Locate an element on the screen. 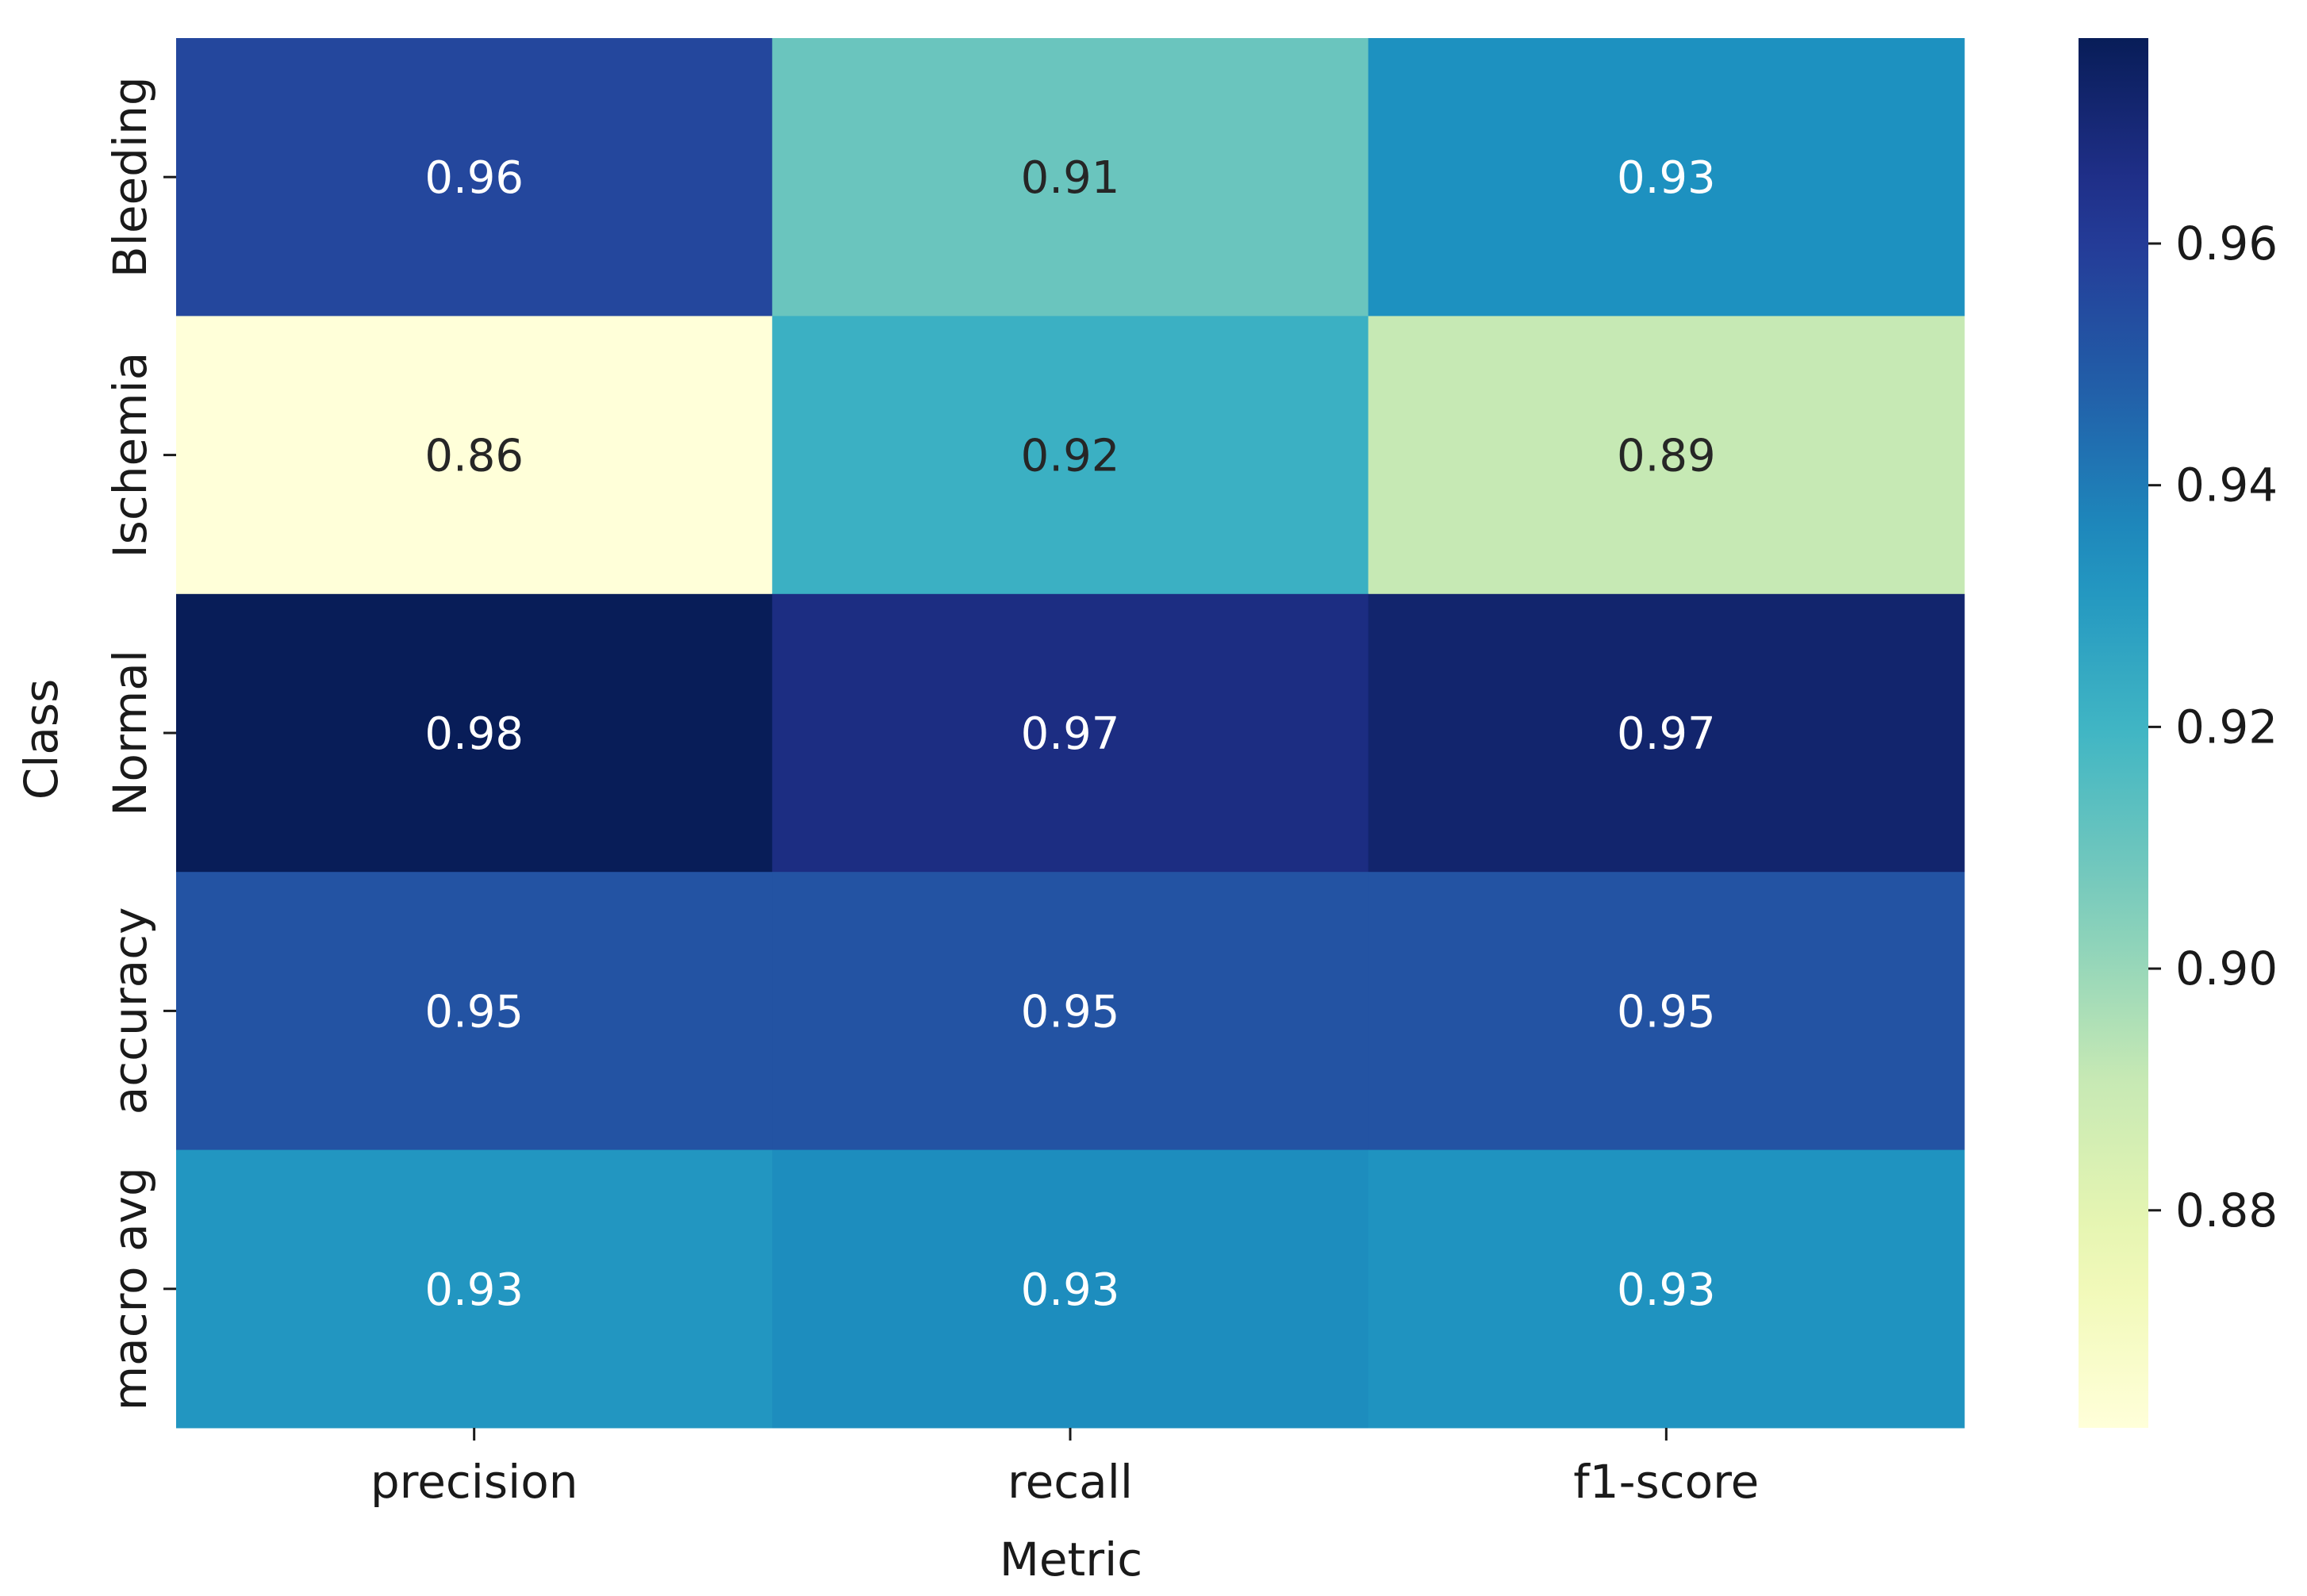 The height and width of the screenshot is (1596, 2307). y-axis: Bleeding Ischemia Normal accuracy macro avg is located at coordinates (139, 743).